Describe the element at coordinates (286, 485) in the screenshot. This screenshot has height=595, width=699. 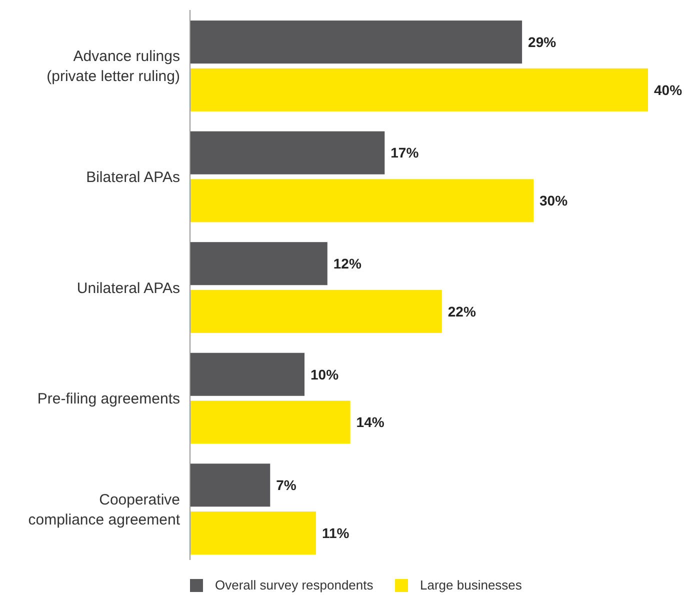
I see `data-label: 7%` at that location.